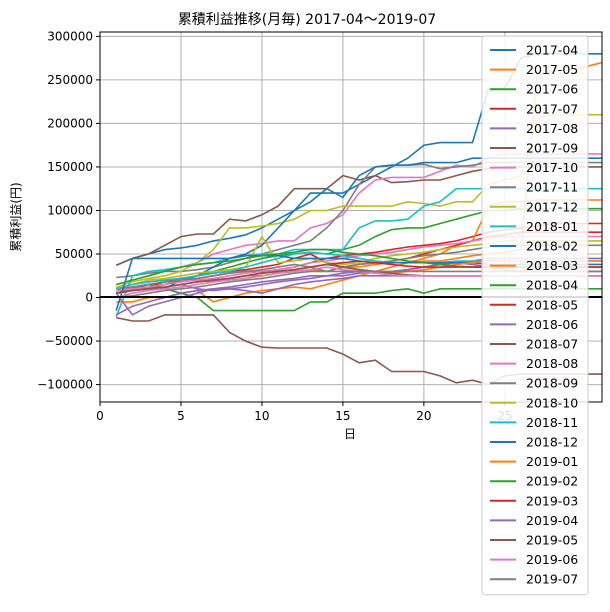 The height and width of the screenshot is (612, 610). I want to click on legend-label-2017-08: 2017-08, so click(552, 128).